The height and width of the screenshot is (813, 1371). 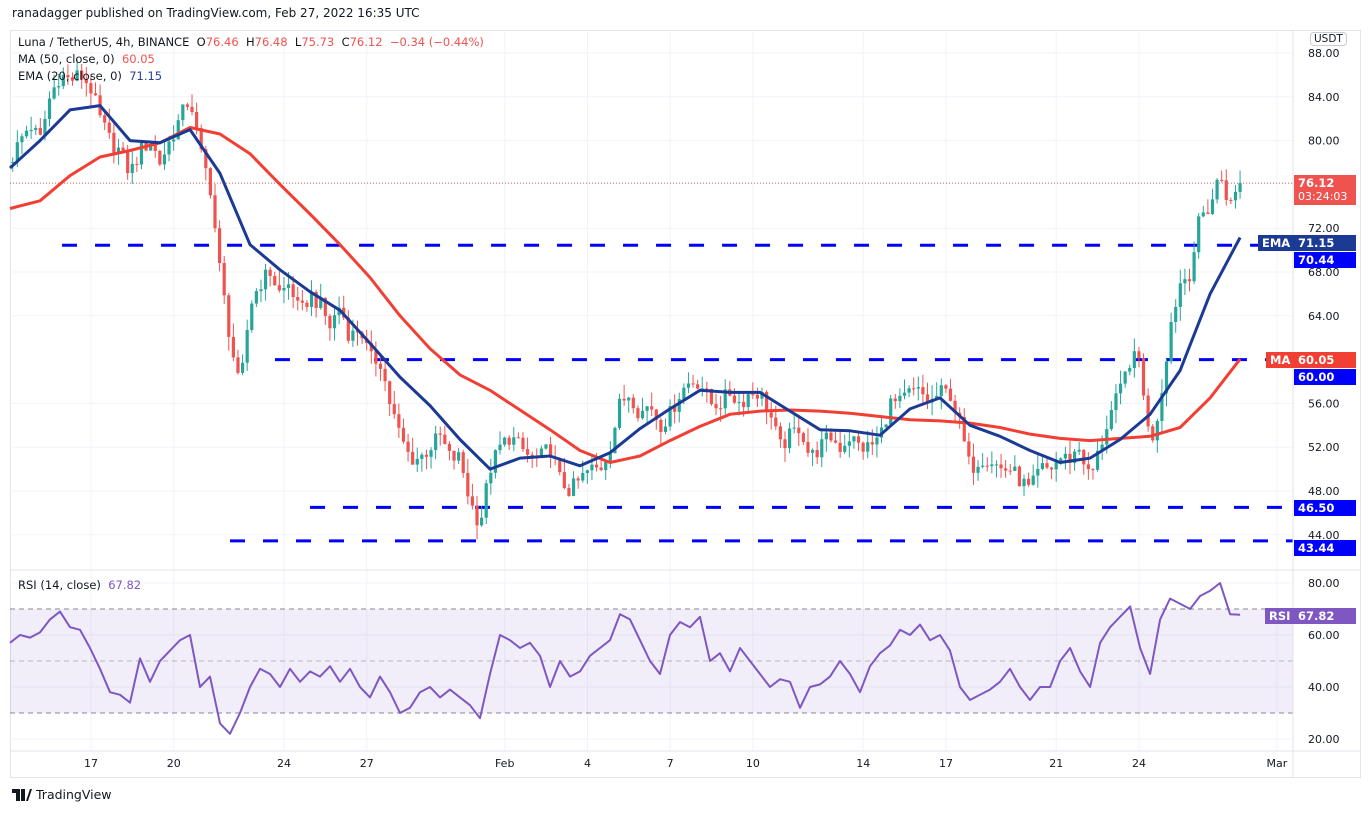 I want to click on rsi-price-tag: 67.82, so click(x=1325, y=616).